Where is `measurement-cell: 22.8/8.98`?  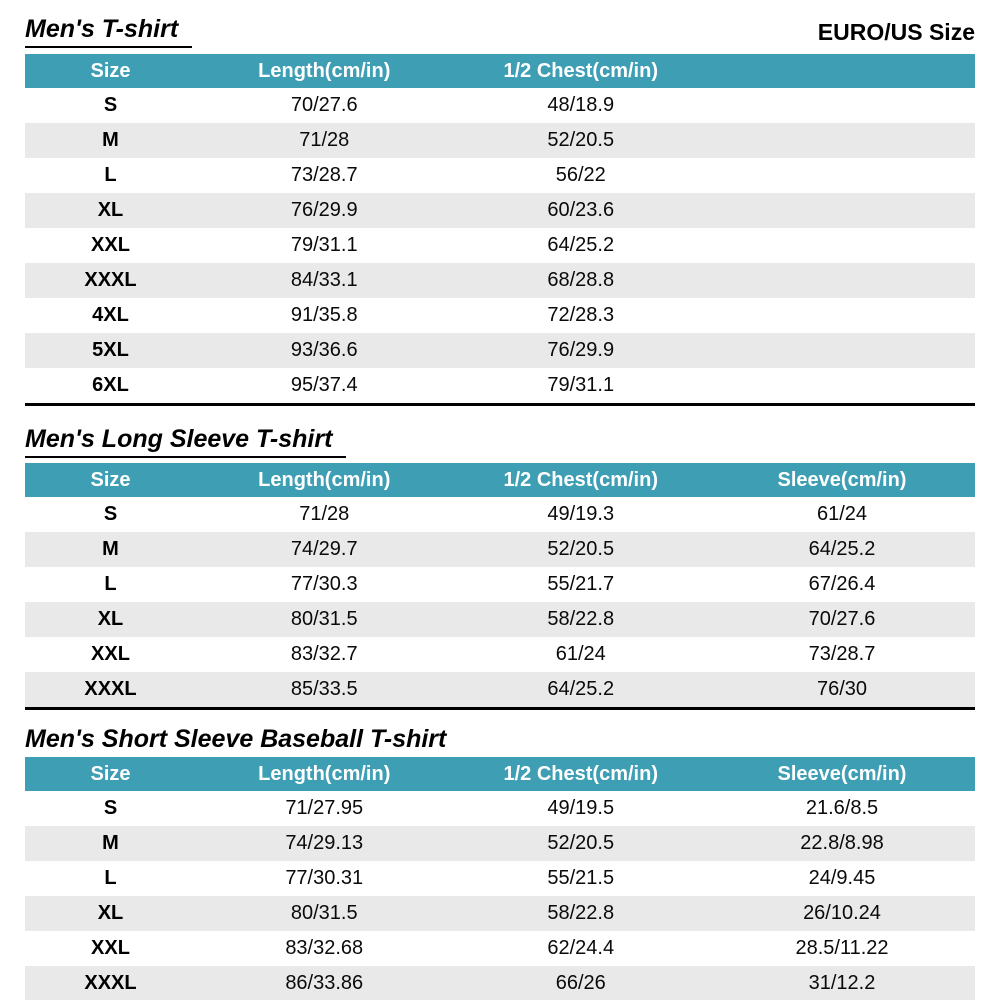
measurement-cell: 22.8/8.98 is located at coordinates (842, 843).